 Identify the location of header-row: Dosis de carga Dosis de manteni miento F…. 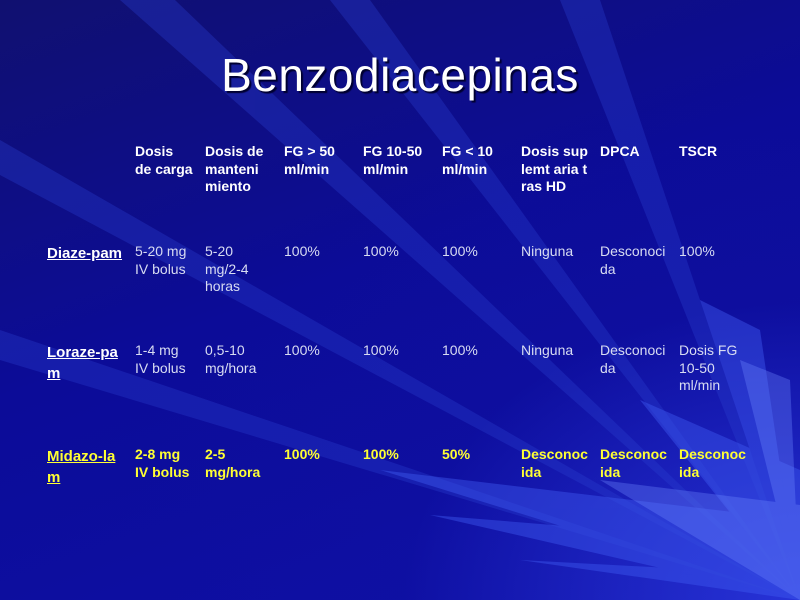
(396, 189).